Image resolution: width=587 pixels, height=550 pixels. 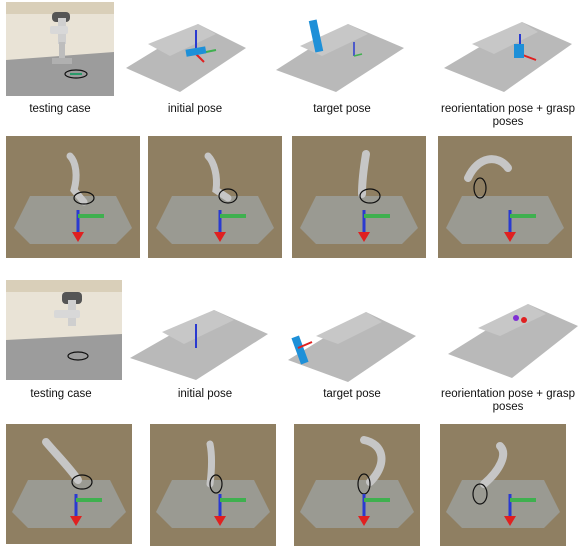 I want to click on caption-initial-pose-2: initial pose, so click(x=205, y=394).